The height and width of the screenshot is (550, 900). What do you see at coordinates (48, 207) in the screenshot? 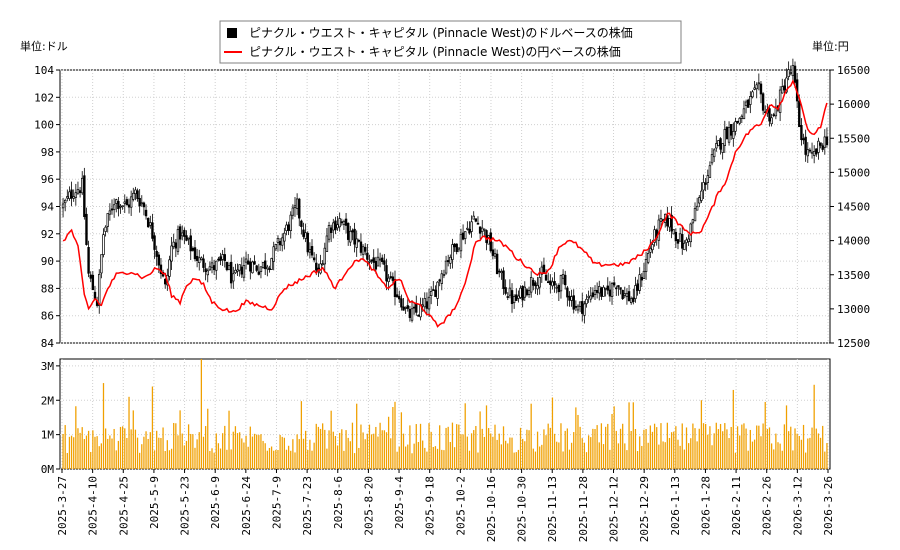
I see `left-tick-label: 94` at bounding box center [48, 207].